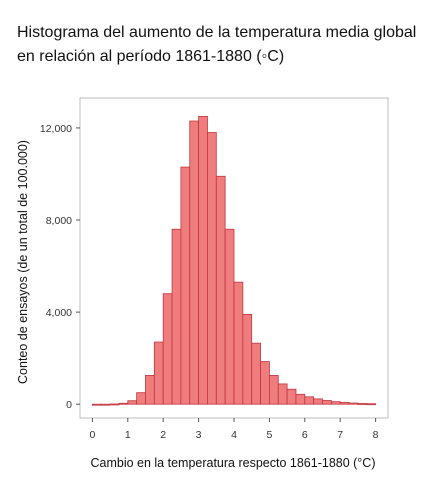 The height and width of the screenshot is (494, 436). Describe the element at coordinates (151, 56) in the screenshot. I see `chart-title-line-2: en relación al período 1861-1880 (◦C)` at that location.